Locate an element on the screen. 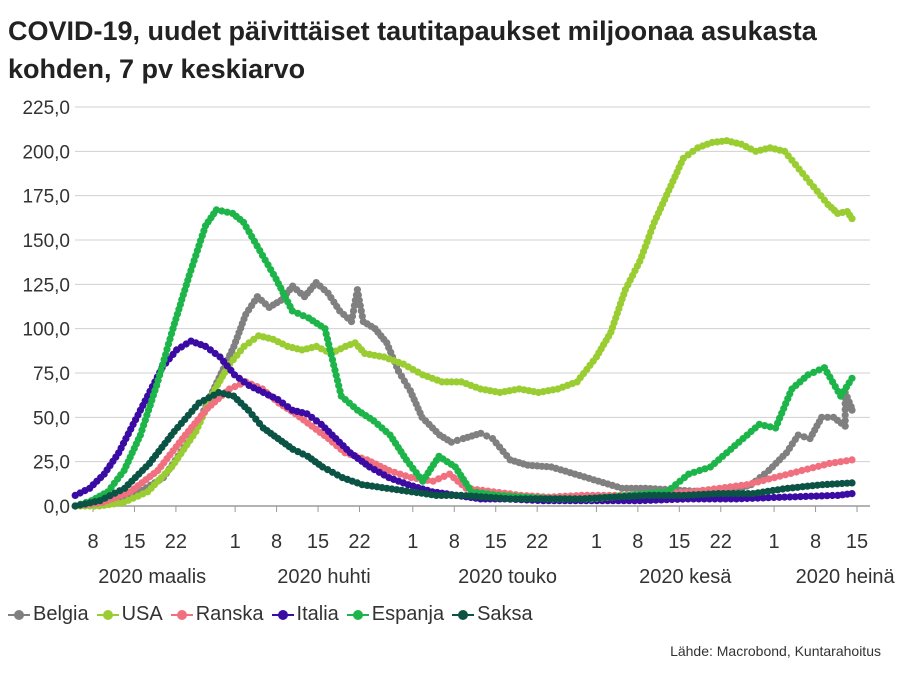 Image resolution: width=899 pixels, height=676 pixels. x-month-label: 2020 kesä is located at coordinates (685, 577).